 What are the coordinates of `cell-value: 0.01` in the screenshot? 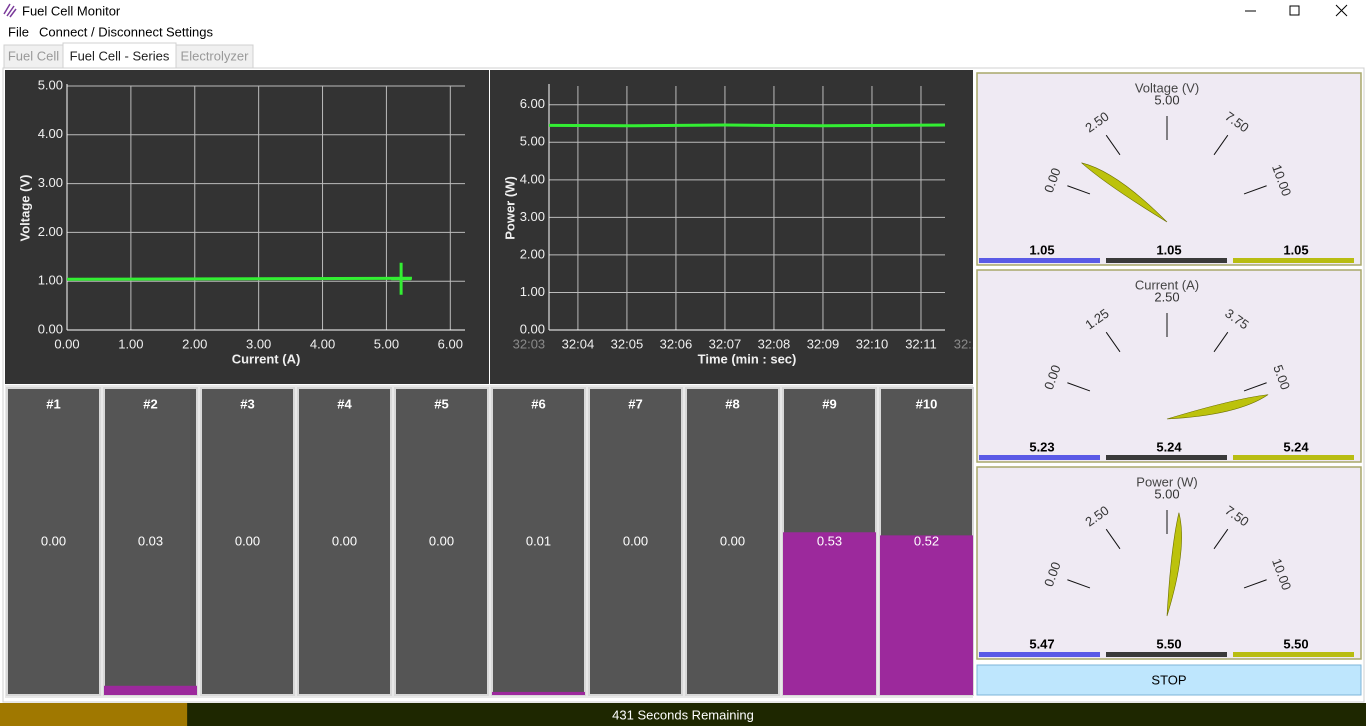 It's located at (538, 540).